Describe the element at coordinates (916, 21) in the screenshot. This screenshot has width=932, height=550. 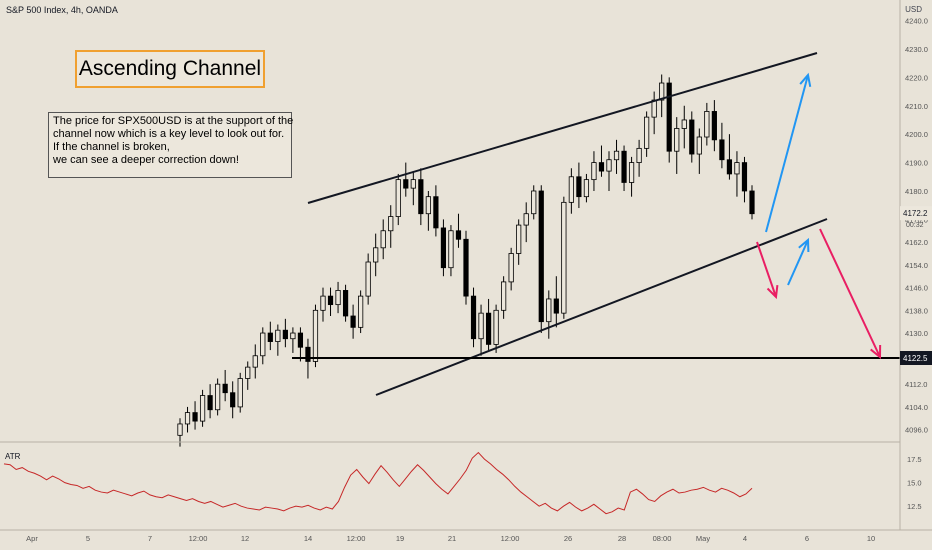
I see `price-tick-label: 4240.0` at that location.